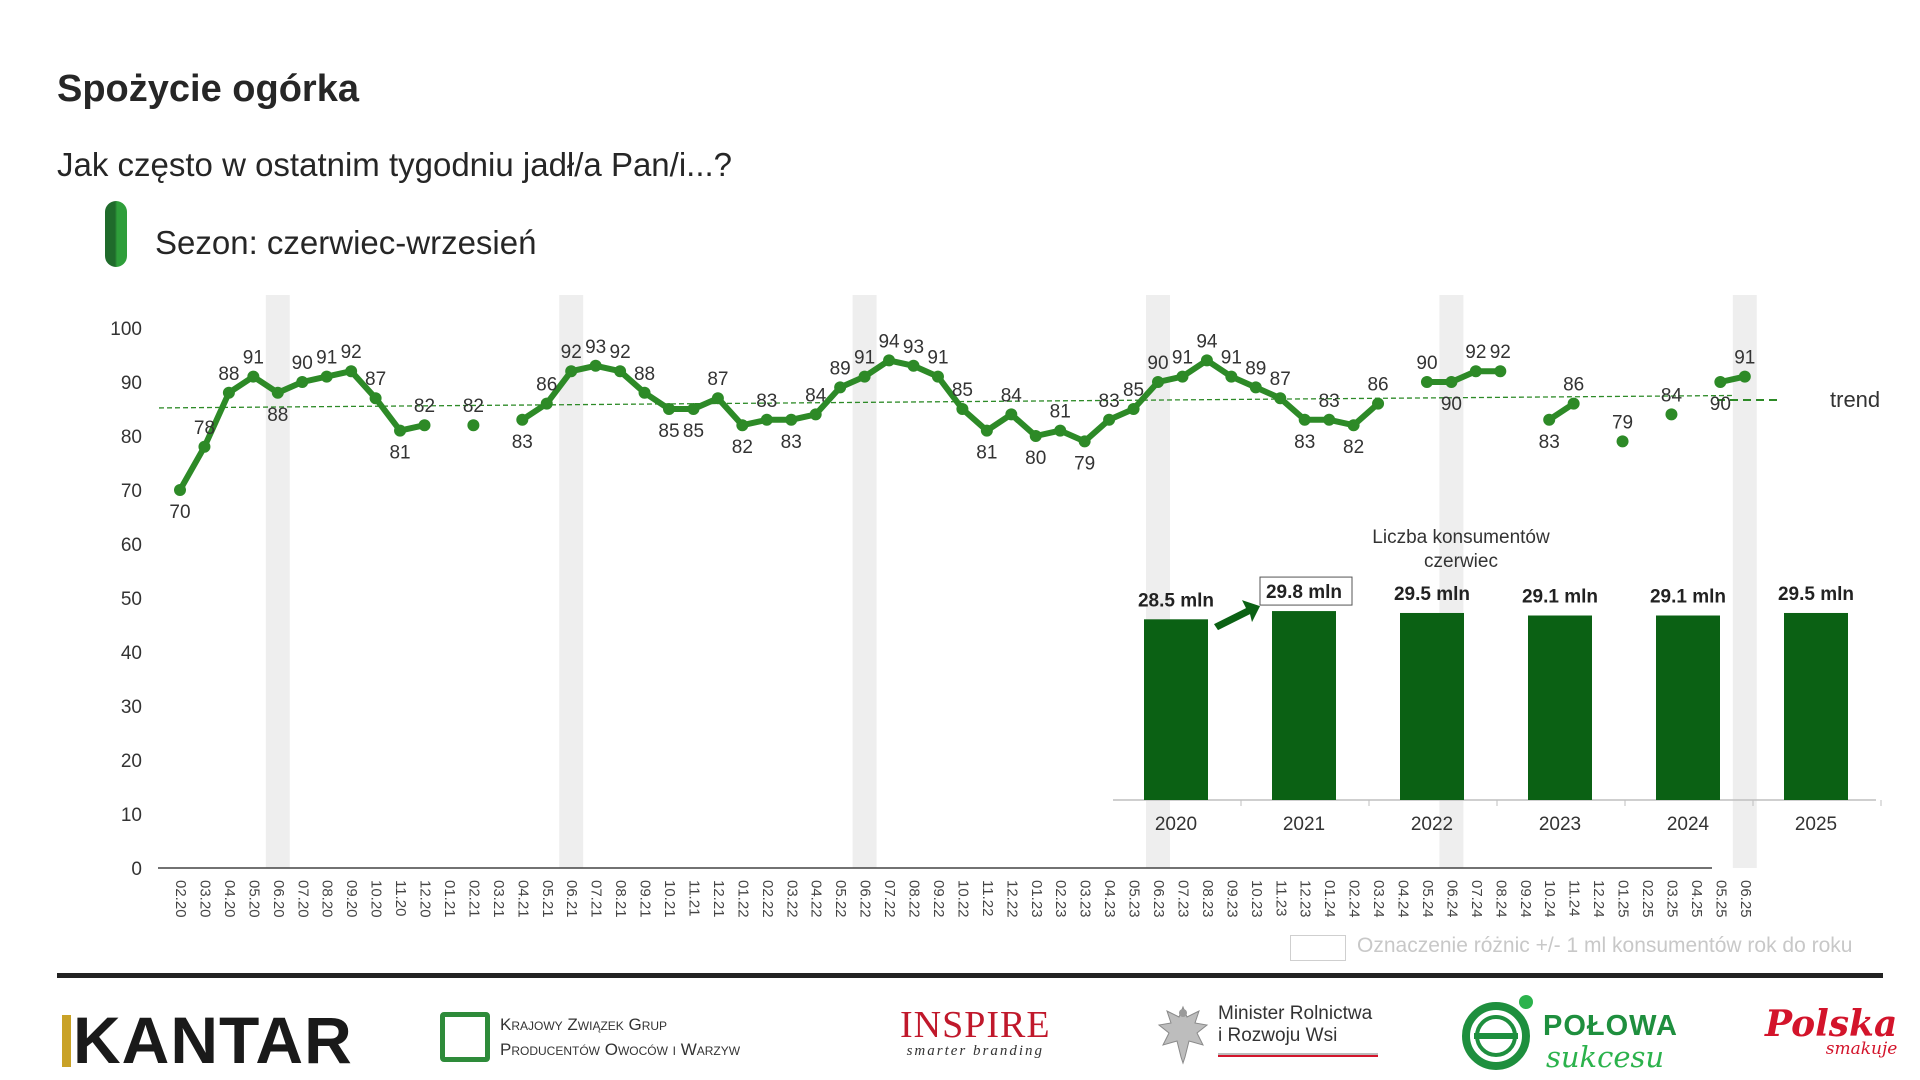 The height and width of the screenshot is (1080, 1920). Describe the element at coordinates (1060, 899) in the screenshot. I see `x-tick-label: 02.23` at that location.